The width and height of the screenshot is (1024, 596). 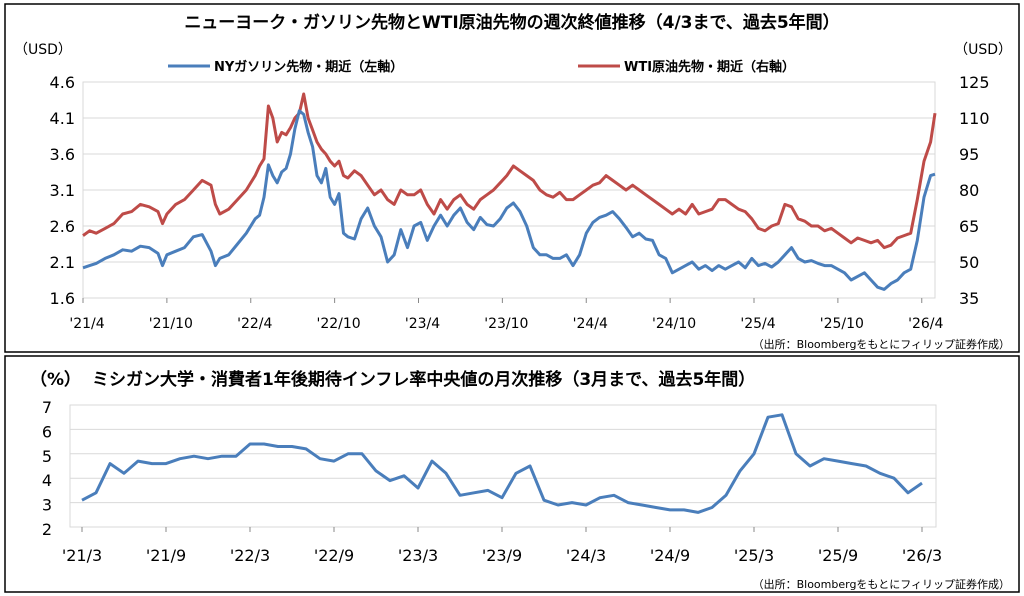 I want to click on bottom-x-tick-label: '23/3, so click(x=418, y=555).